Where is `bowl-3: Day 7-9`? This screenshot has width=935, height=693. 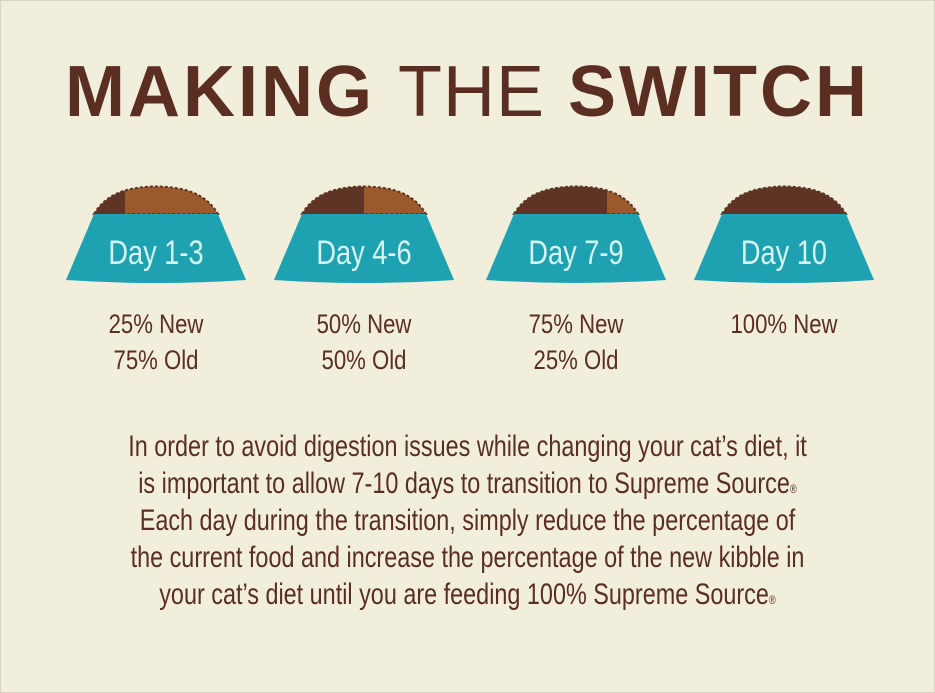 bowl-3: Day 7-9 is located at coordinates (576, 234).